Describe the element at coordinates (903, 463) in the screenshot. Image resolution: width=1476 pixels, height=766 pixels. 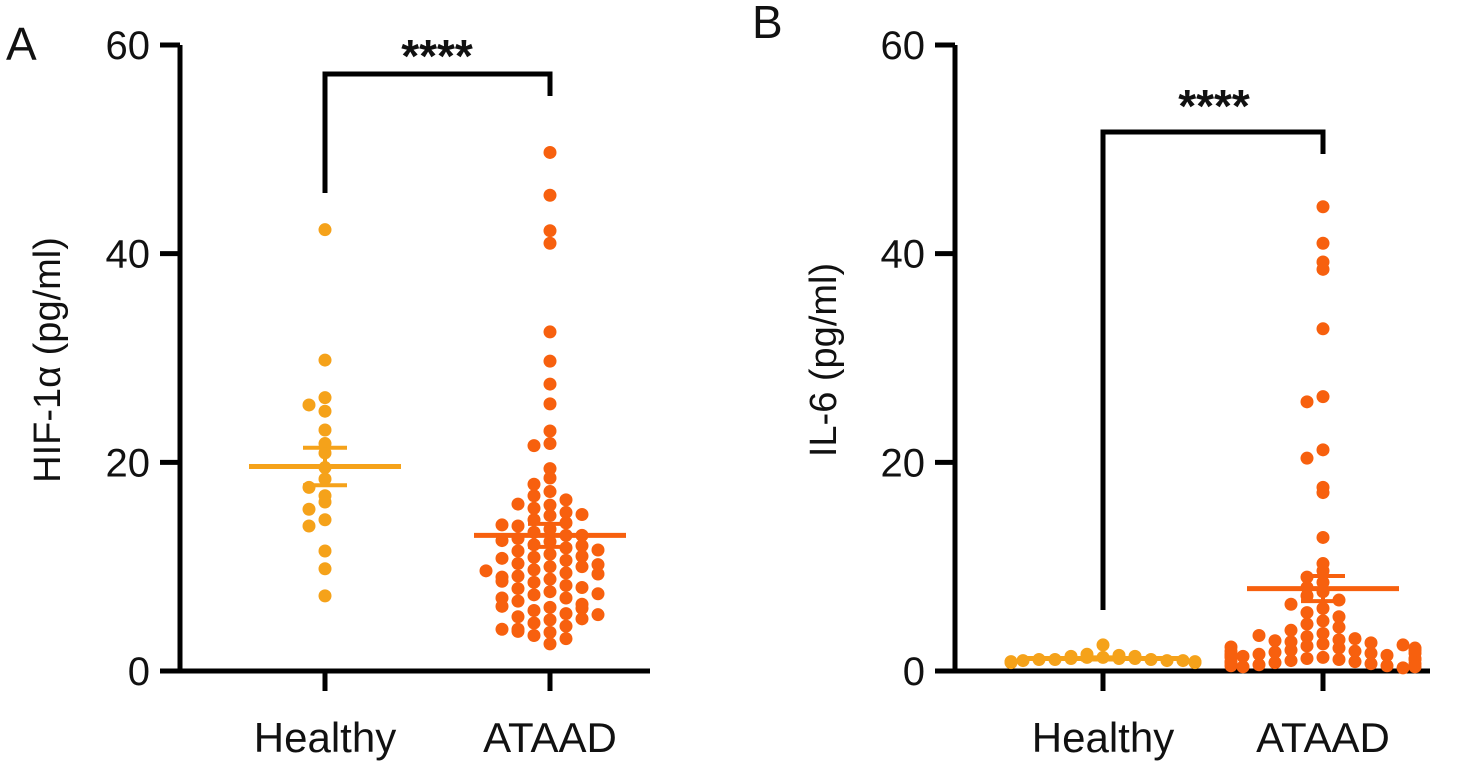
I see `panel-b-y-tick-label: 20` at that location.